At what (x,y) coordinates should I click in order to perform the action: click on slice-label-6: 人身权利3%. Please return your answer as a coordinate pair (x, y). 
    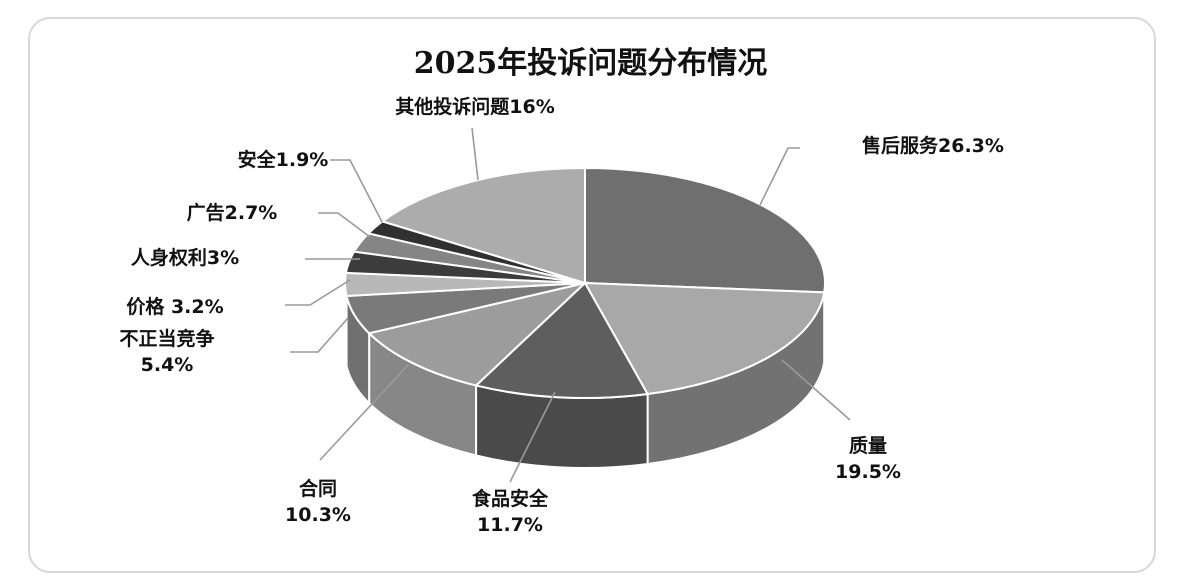
    Looking at the image, I should click on (185, 257).